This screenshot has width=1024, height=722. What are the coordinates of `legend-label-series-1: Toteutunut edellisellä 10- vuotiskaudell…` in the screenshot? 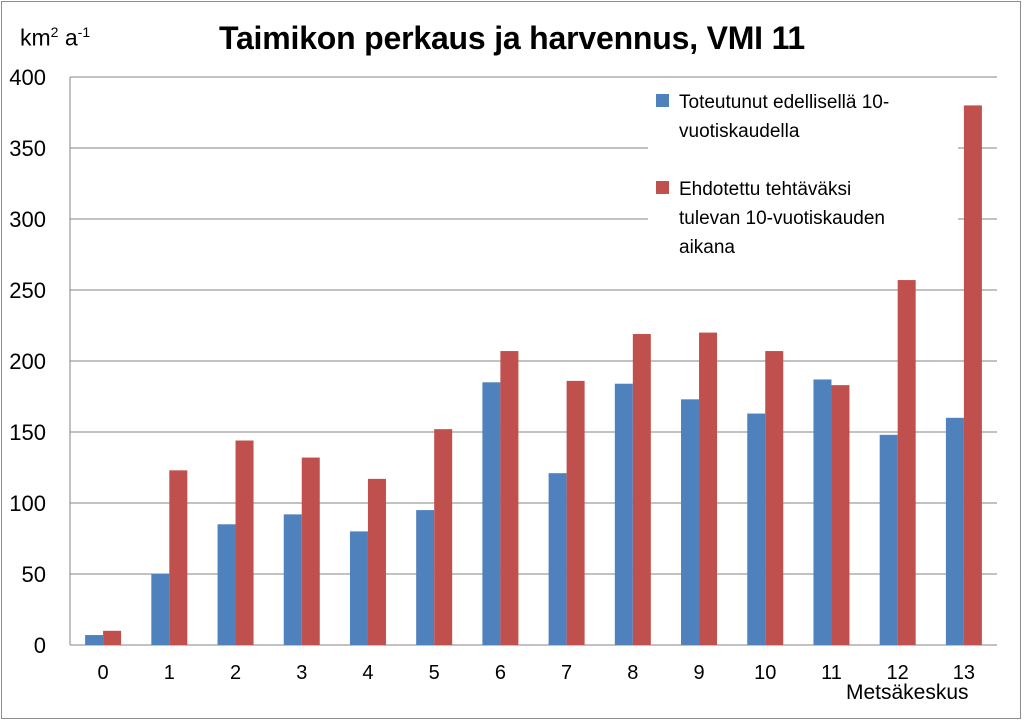 It's located at (814, 117).